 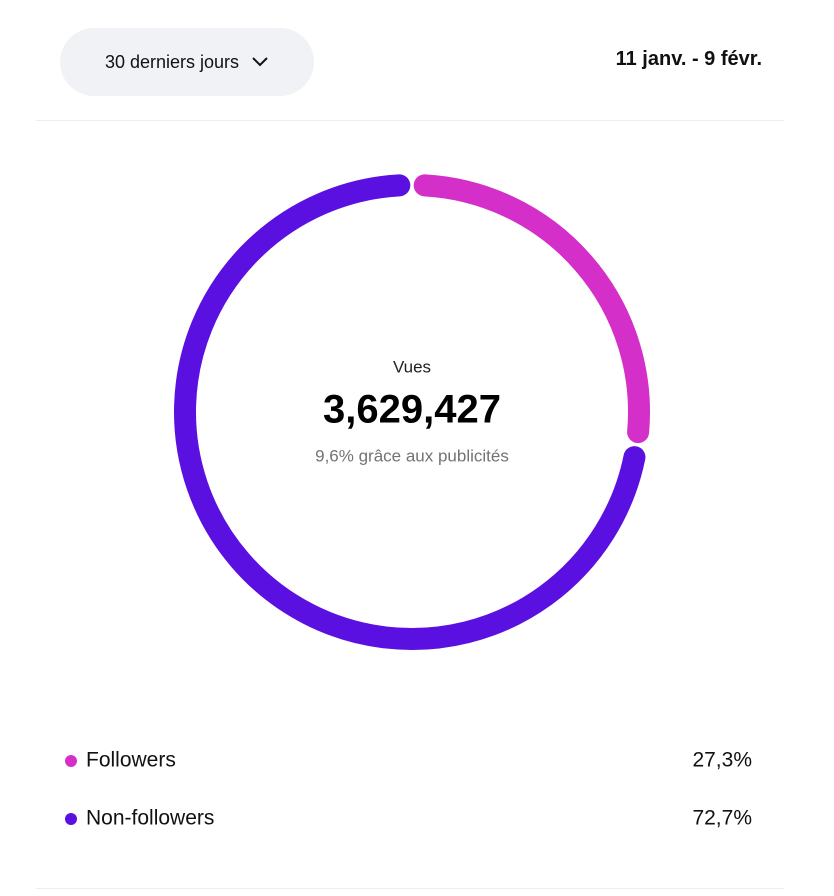 I want to click on donut-segment, so click(x=531, y=309).